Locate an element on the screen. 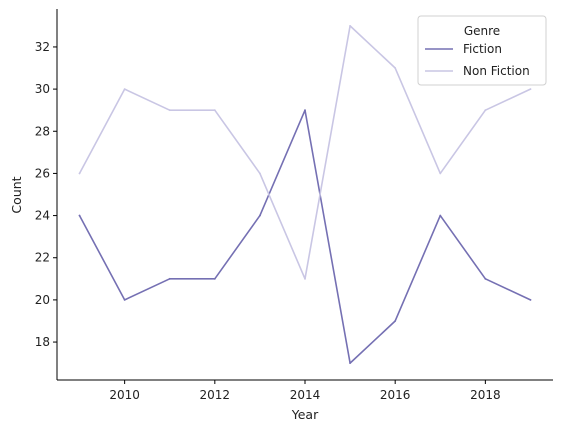 This screenshot has width=563, height=436. y-tick-label: 18 is located at coordinates (42, 342).